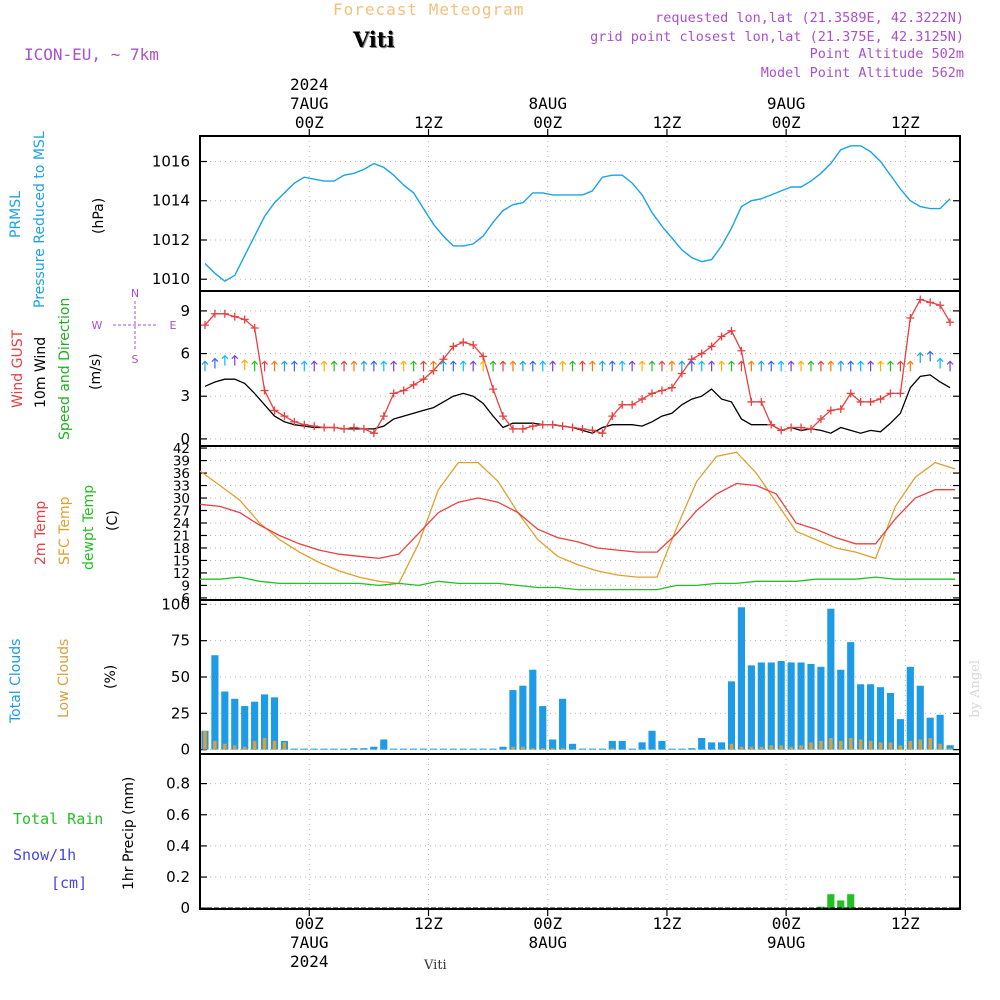 The height and width of the screenshot is (1000, 1000). I want to click on clouds-units: (%), so click(111, 676).